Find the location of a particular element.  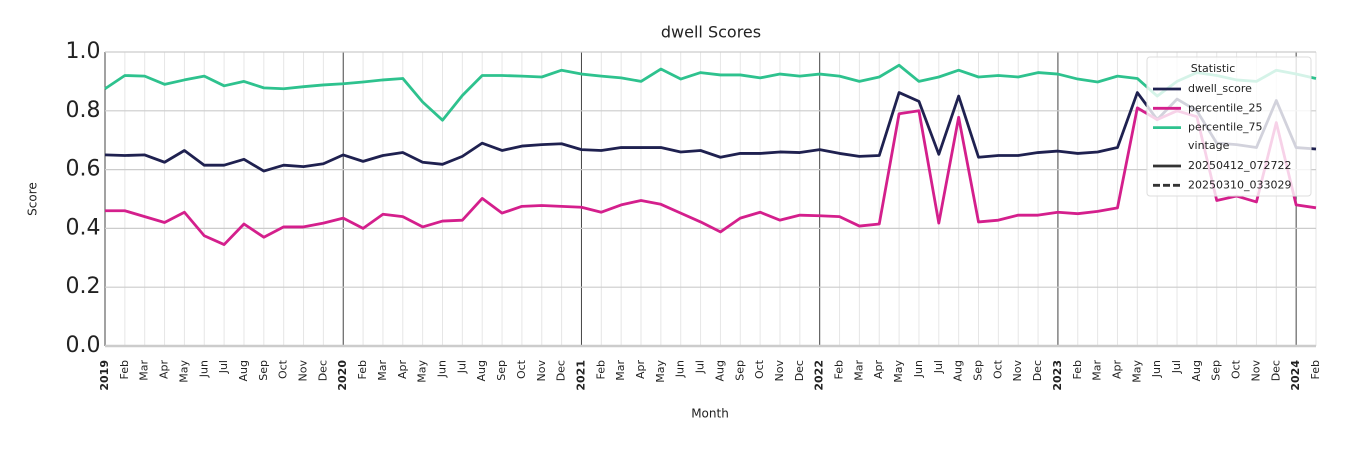

y-tick-label: 0.8 is located at coordinates (83, 110).